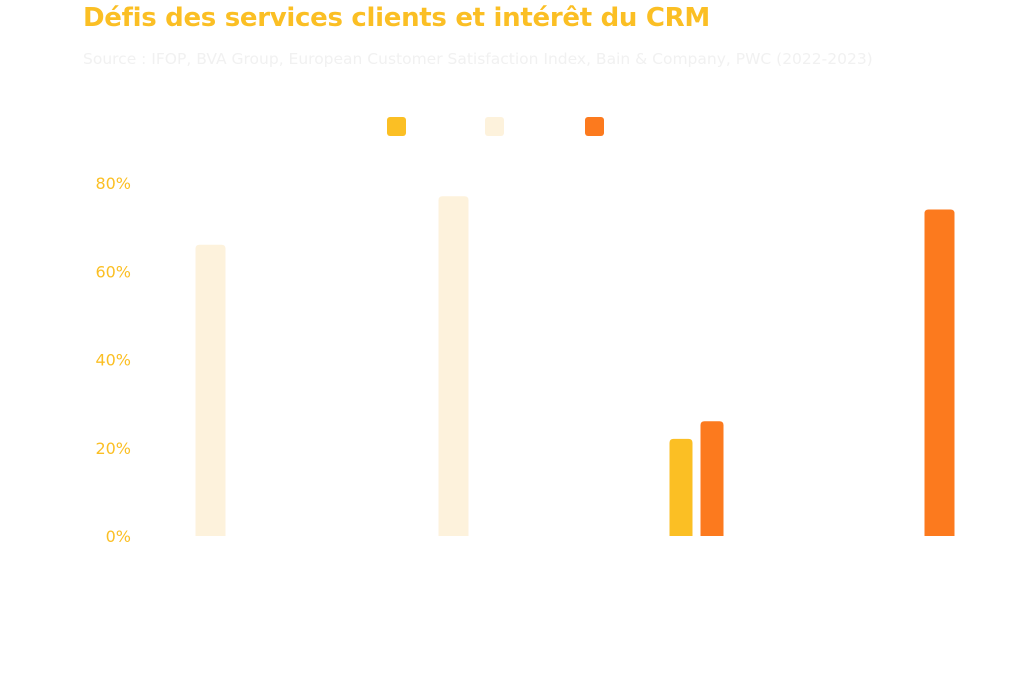 The width and height of the screenshot is (1024, 694). What do you see at coordinates (712, 478) in the screenshot?
I see `bar-series3-category3` at bounding box center [712, 478].